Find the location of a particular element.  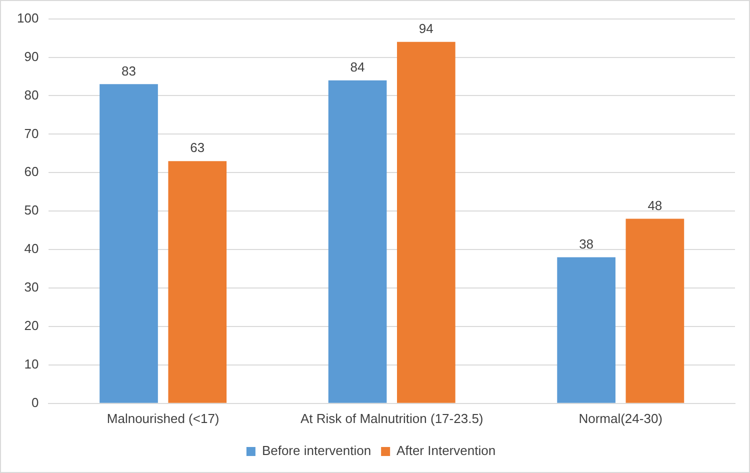

legend-label: After Intervention is located at coordinates (446, 450).